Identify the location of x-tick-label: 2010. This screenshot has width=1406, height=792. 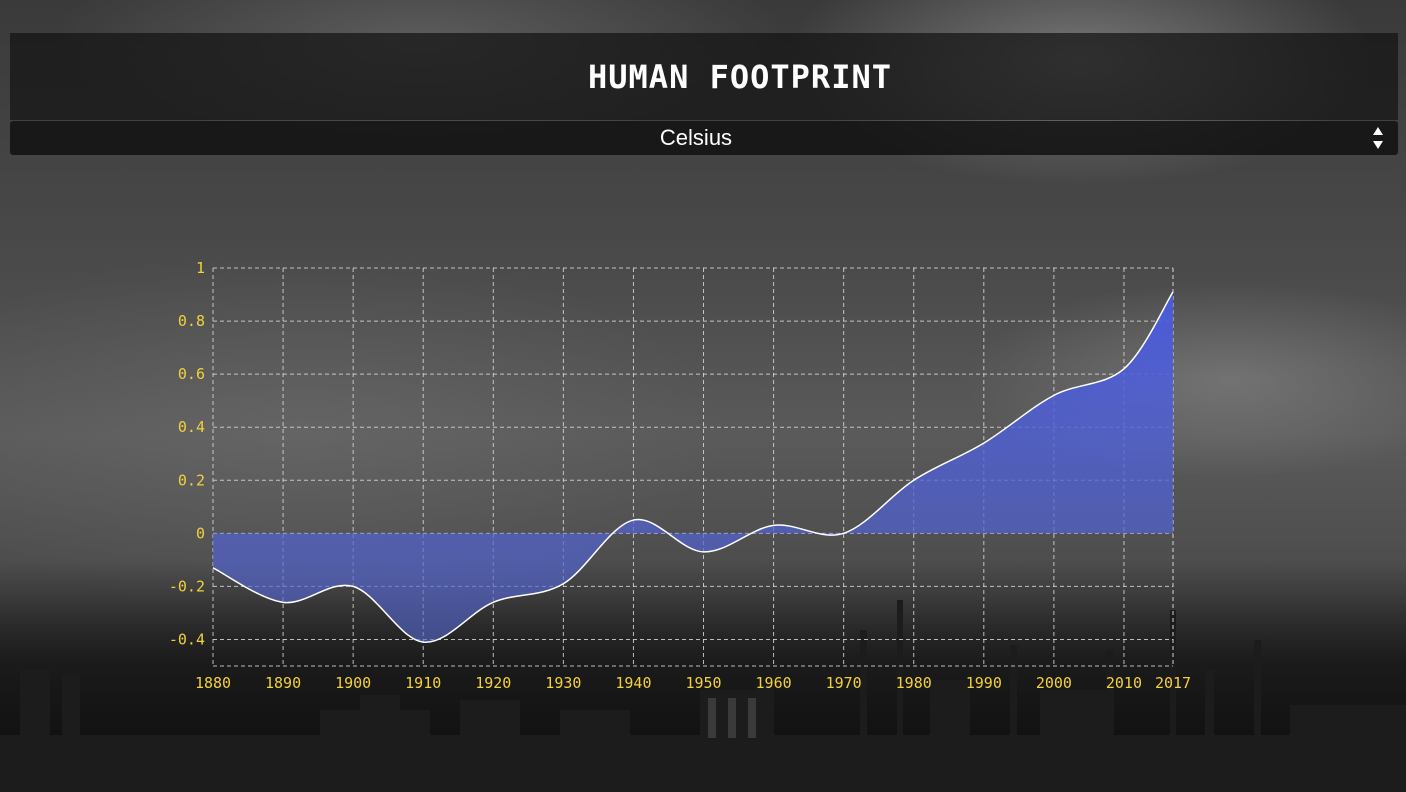
(1124, 683).